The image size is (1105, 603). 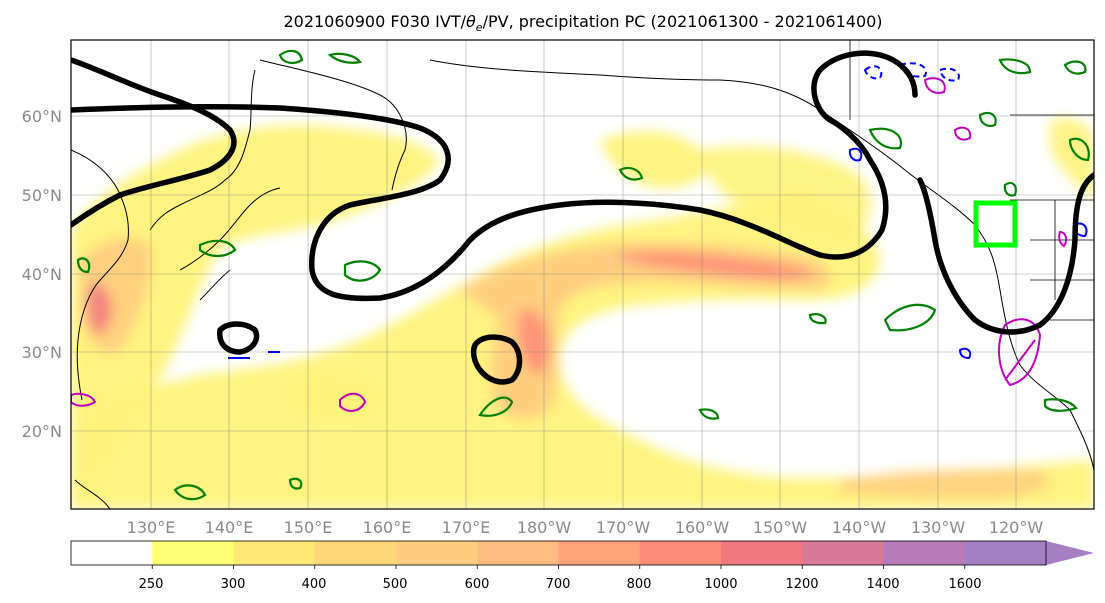 I want to click on lat-label: 40°N, so click(x=42, y=274).